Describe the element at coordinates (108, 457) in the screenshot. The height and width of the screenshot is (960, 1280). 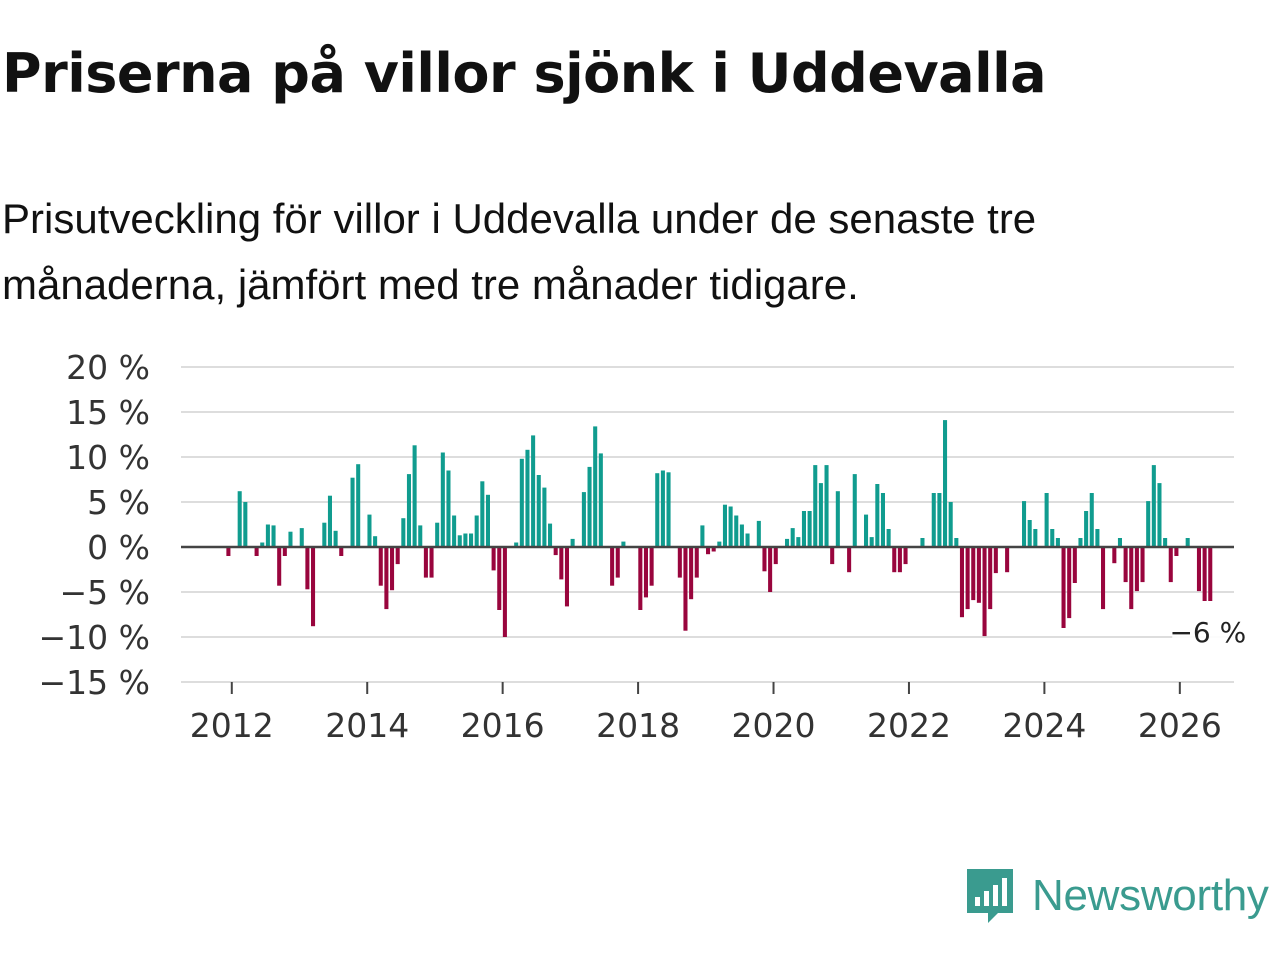
I see `y-tick-label: 10 %` at that location.